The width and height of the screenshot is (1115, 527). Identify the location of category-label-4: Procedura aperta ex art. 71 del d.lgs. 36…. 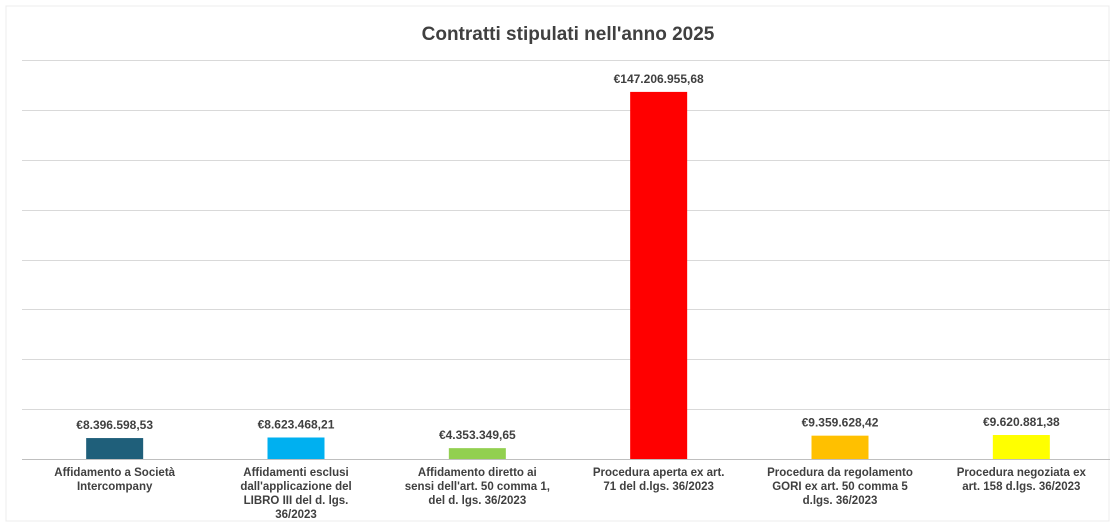
(659, 480).